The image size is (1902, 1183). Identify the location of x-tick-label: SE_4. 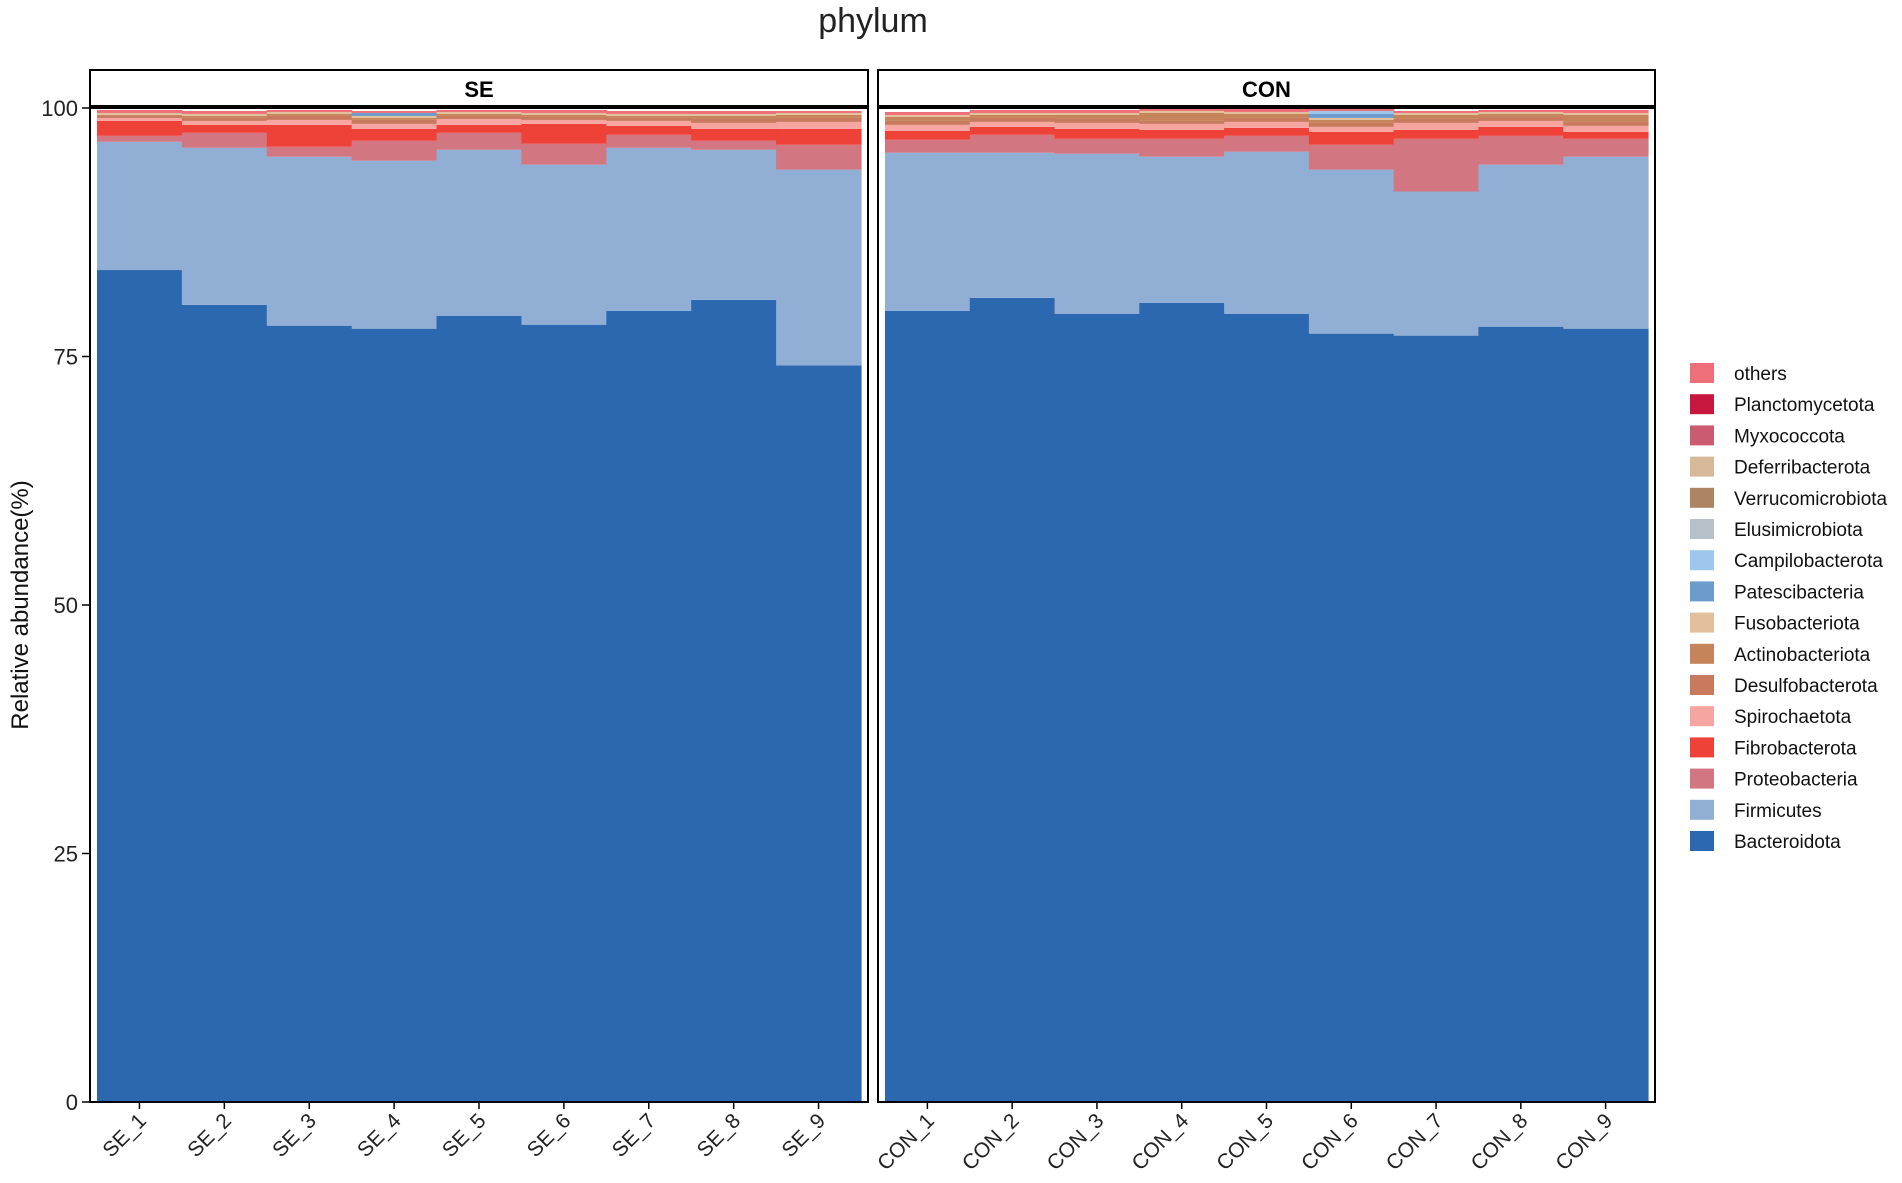
(379, 1135).